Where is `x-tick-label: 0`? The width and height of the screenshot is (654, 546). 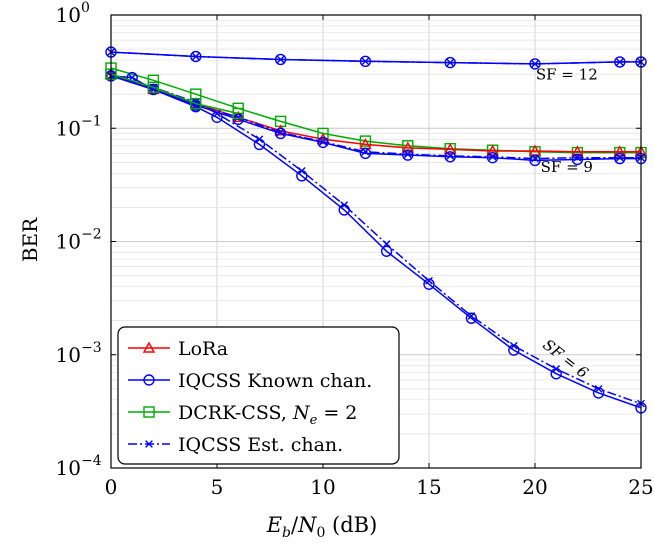
x-tick-label: 0 is located at coordinates (111, 487).